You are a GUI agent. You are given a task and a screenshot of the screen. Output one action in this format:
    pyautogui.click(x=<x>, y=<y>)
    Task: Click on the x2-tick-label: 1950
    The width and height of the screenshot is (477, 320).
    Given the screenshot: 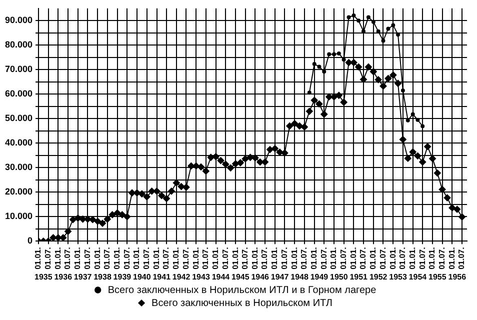 What is the action you would take?
    pyautogui.click(x=339, y=277)
    